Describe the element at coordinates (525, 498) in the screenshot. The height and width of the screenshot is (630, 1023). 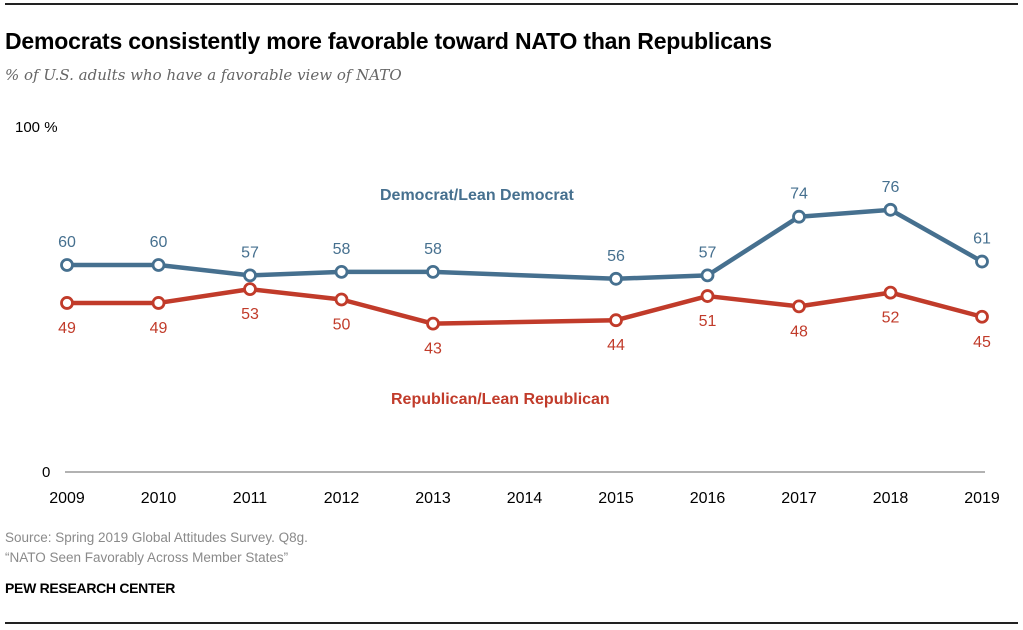
I see `x-tick-label: 2014` at that location.